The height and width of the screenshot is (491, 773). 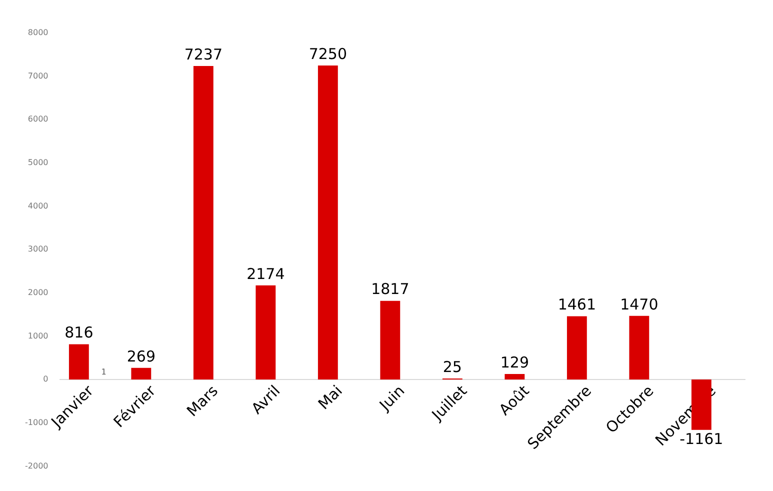 I want to click on data-label: 129, so click(x=514, y=362).